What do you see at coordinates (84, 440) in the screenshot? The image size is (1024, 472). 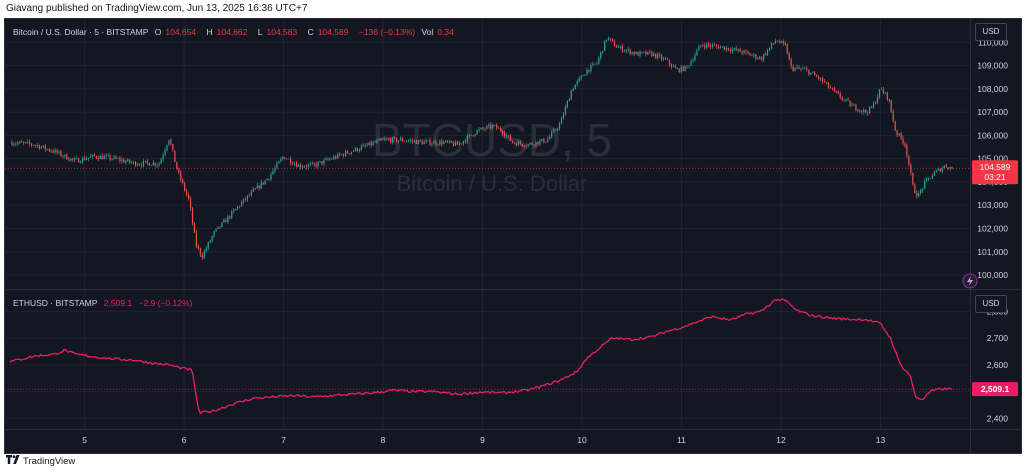 I see `x-tick-label: 5` at bounding box center [84, 440].